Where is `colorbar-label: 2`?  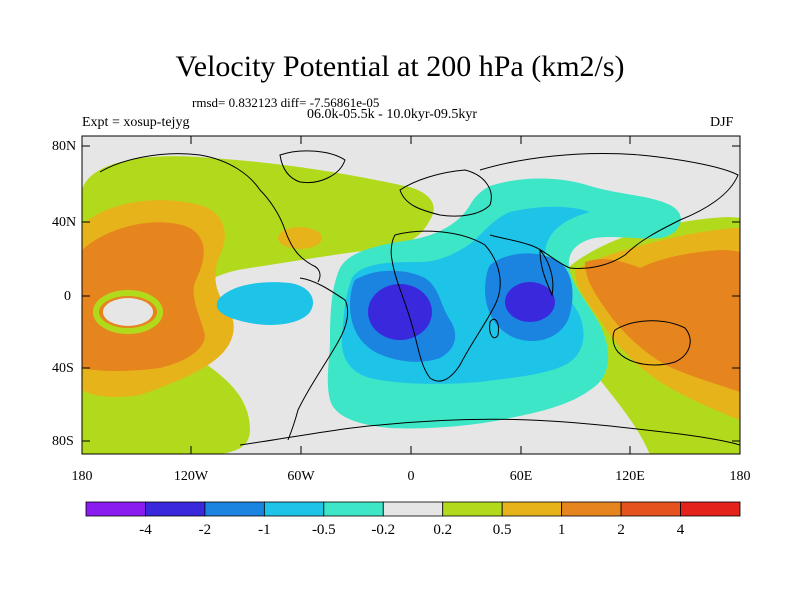
colorbar-label: 2 is located at coordinates (621, 530).